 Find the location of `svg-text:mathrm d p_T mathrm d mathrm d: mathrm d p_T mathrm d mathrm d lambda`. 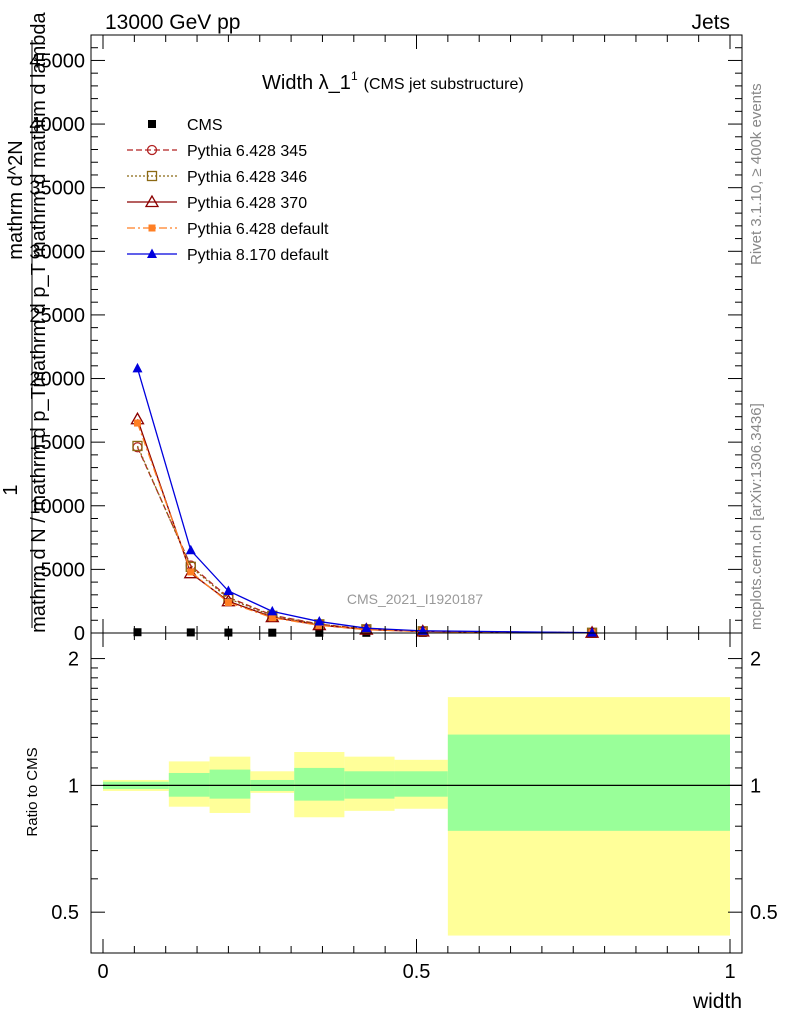

svg-text:mathrm d p_T mathrm d mathrm d: mathrm d p_T mathrm d mathrm d lambda is located at coordinates (39, 199).